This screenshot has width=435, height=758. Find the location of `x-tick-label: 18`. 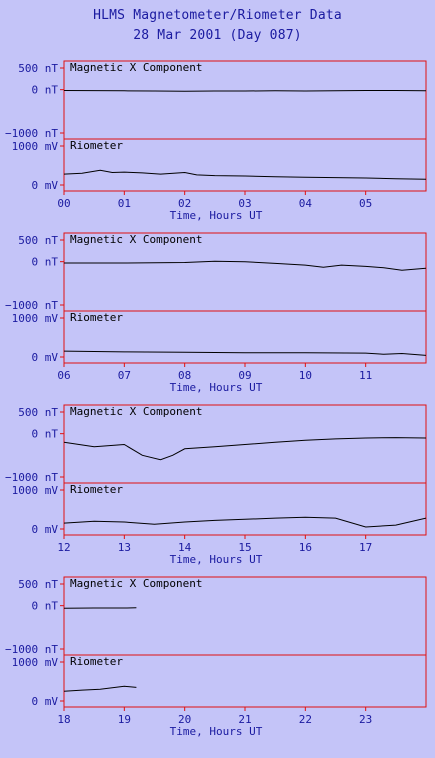

x-tick-label: 18 is located at coordinates (63, 719).